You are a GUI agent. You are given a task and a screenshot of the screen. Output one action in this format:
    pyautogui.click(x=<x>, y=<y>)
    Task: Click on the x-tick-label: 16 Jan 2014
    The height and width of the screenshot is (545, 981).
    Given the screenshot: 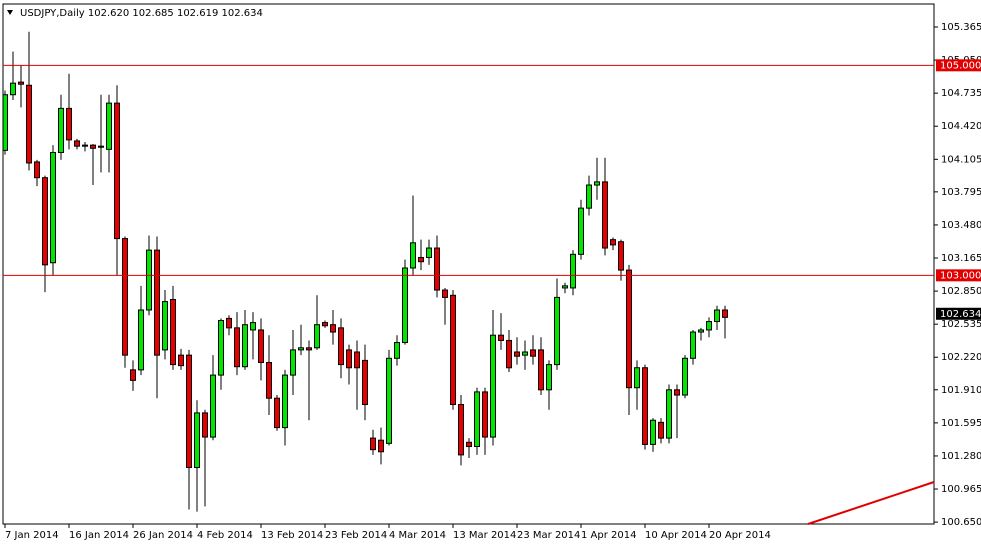 What is the action you would take?
    pyautogui.click(x=99, y=535)
    